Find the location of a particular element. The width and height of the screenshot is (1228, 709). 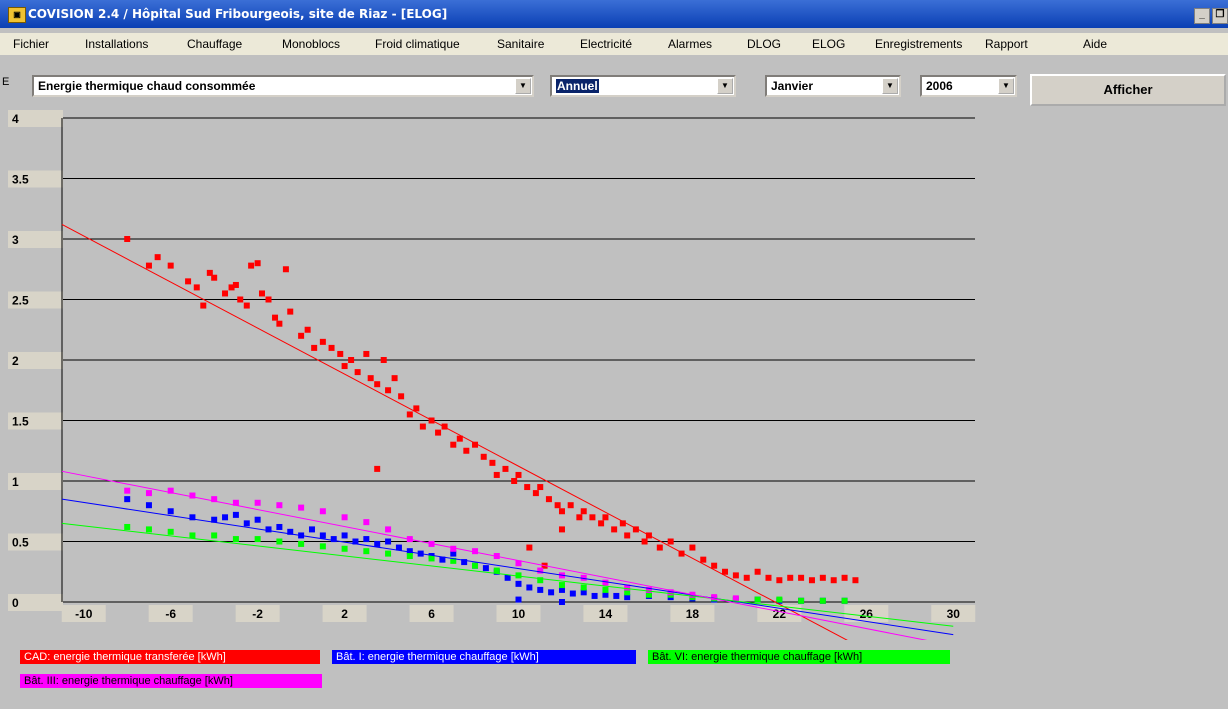

menu-elog: ELOG is located at coordinates (829, 44).